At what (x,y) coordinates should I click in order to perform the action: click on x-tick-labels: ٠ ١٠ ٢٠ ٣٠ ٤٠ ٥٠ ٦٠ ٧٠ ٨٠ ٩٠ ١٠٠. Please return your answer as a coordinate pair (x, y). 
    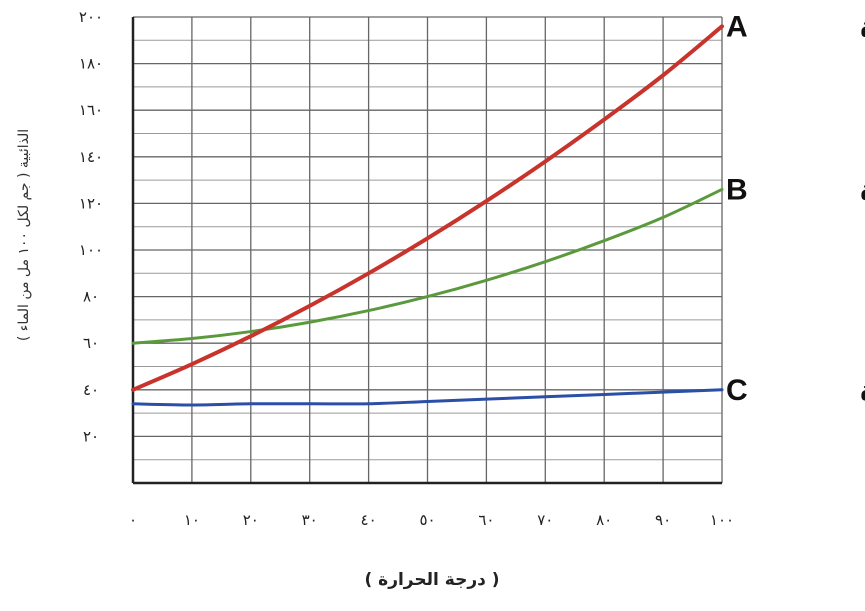
    Looking at the image, I should click on (431, 520).